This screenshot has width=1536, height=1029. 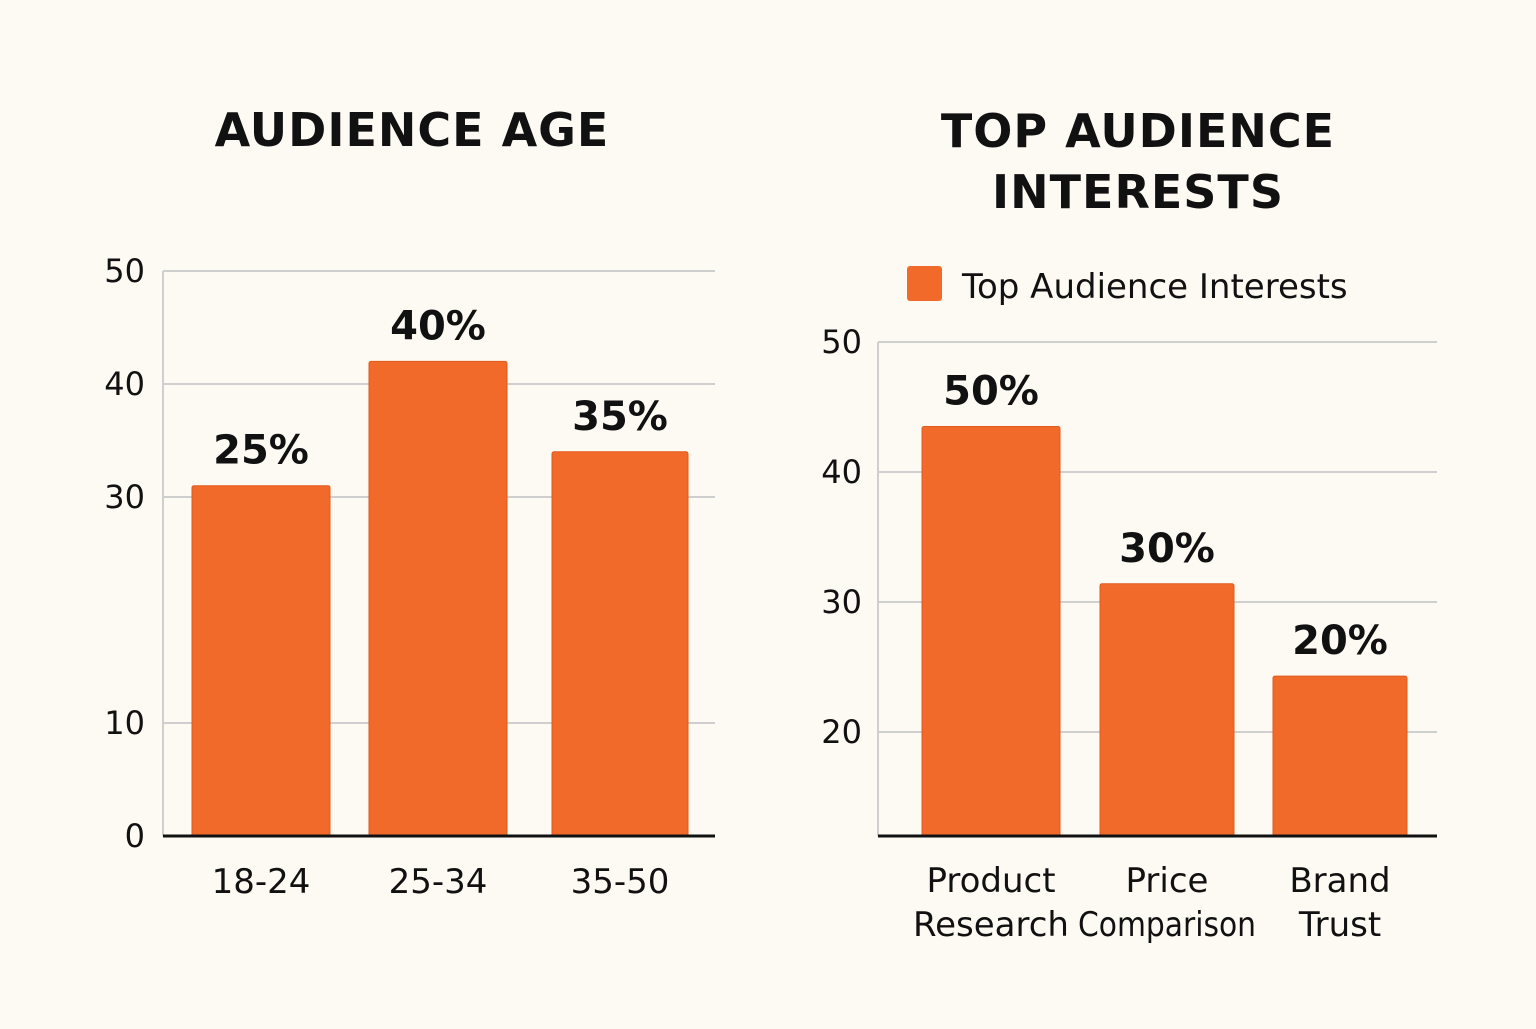 I want to click on interests-y-tick-label-30: 30, so click(x=841, y=602).